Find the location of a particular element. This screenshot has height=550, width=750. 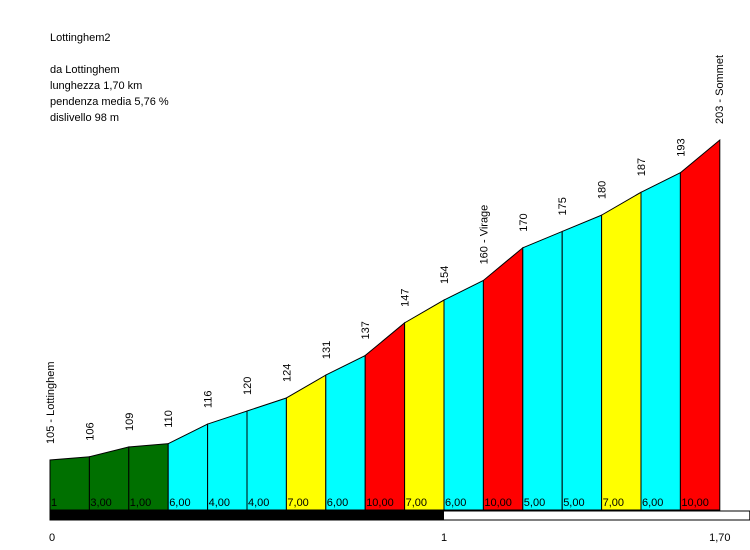

elevation-label: 193 is located at coordinates (681, 147).